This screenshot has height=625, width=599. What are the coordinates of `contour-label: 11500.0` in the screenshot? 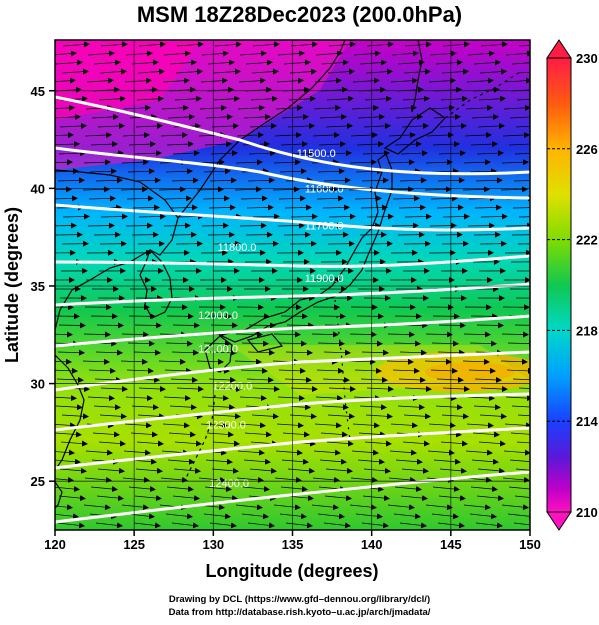 It's located at (316, 154).